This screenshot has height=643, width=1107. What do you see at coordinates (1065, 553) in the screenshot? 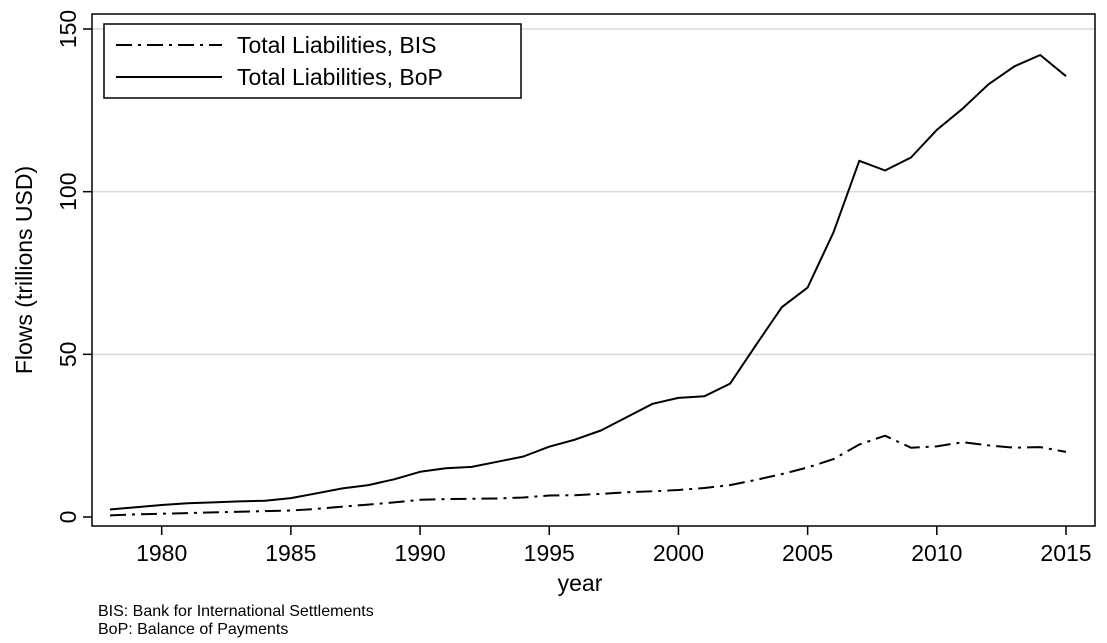
I see `x-tick-label-2015: 2015` at bounding box center [1065, 553].